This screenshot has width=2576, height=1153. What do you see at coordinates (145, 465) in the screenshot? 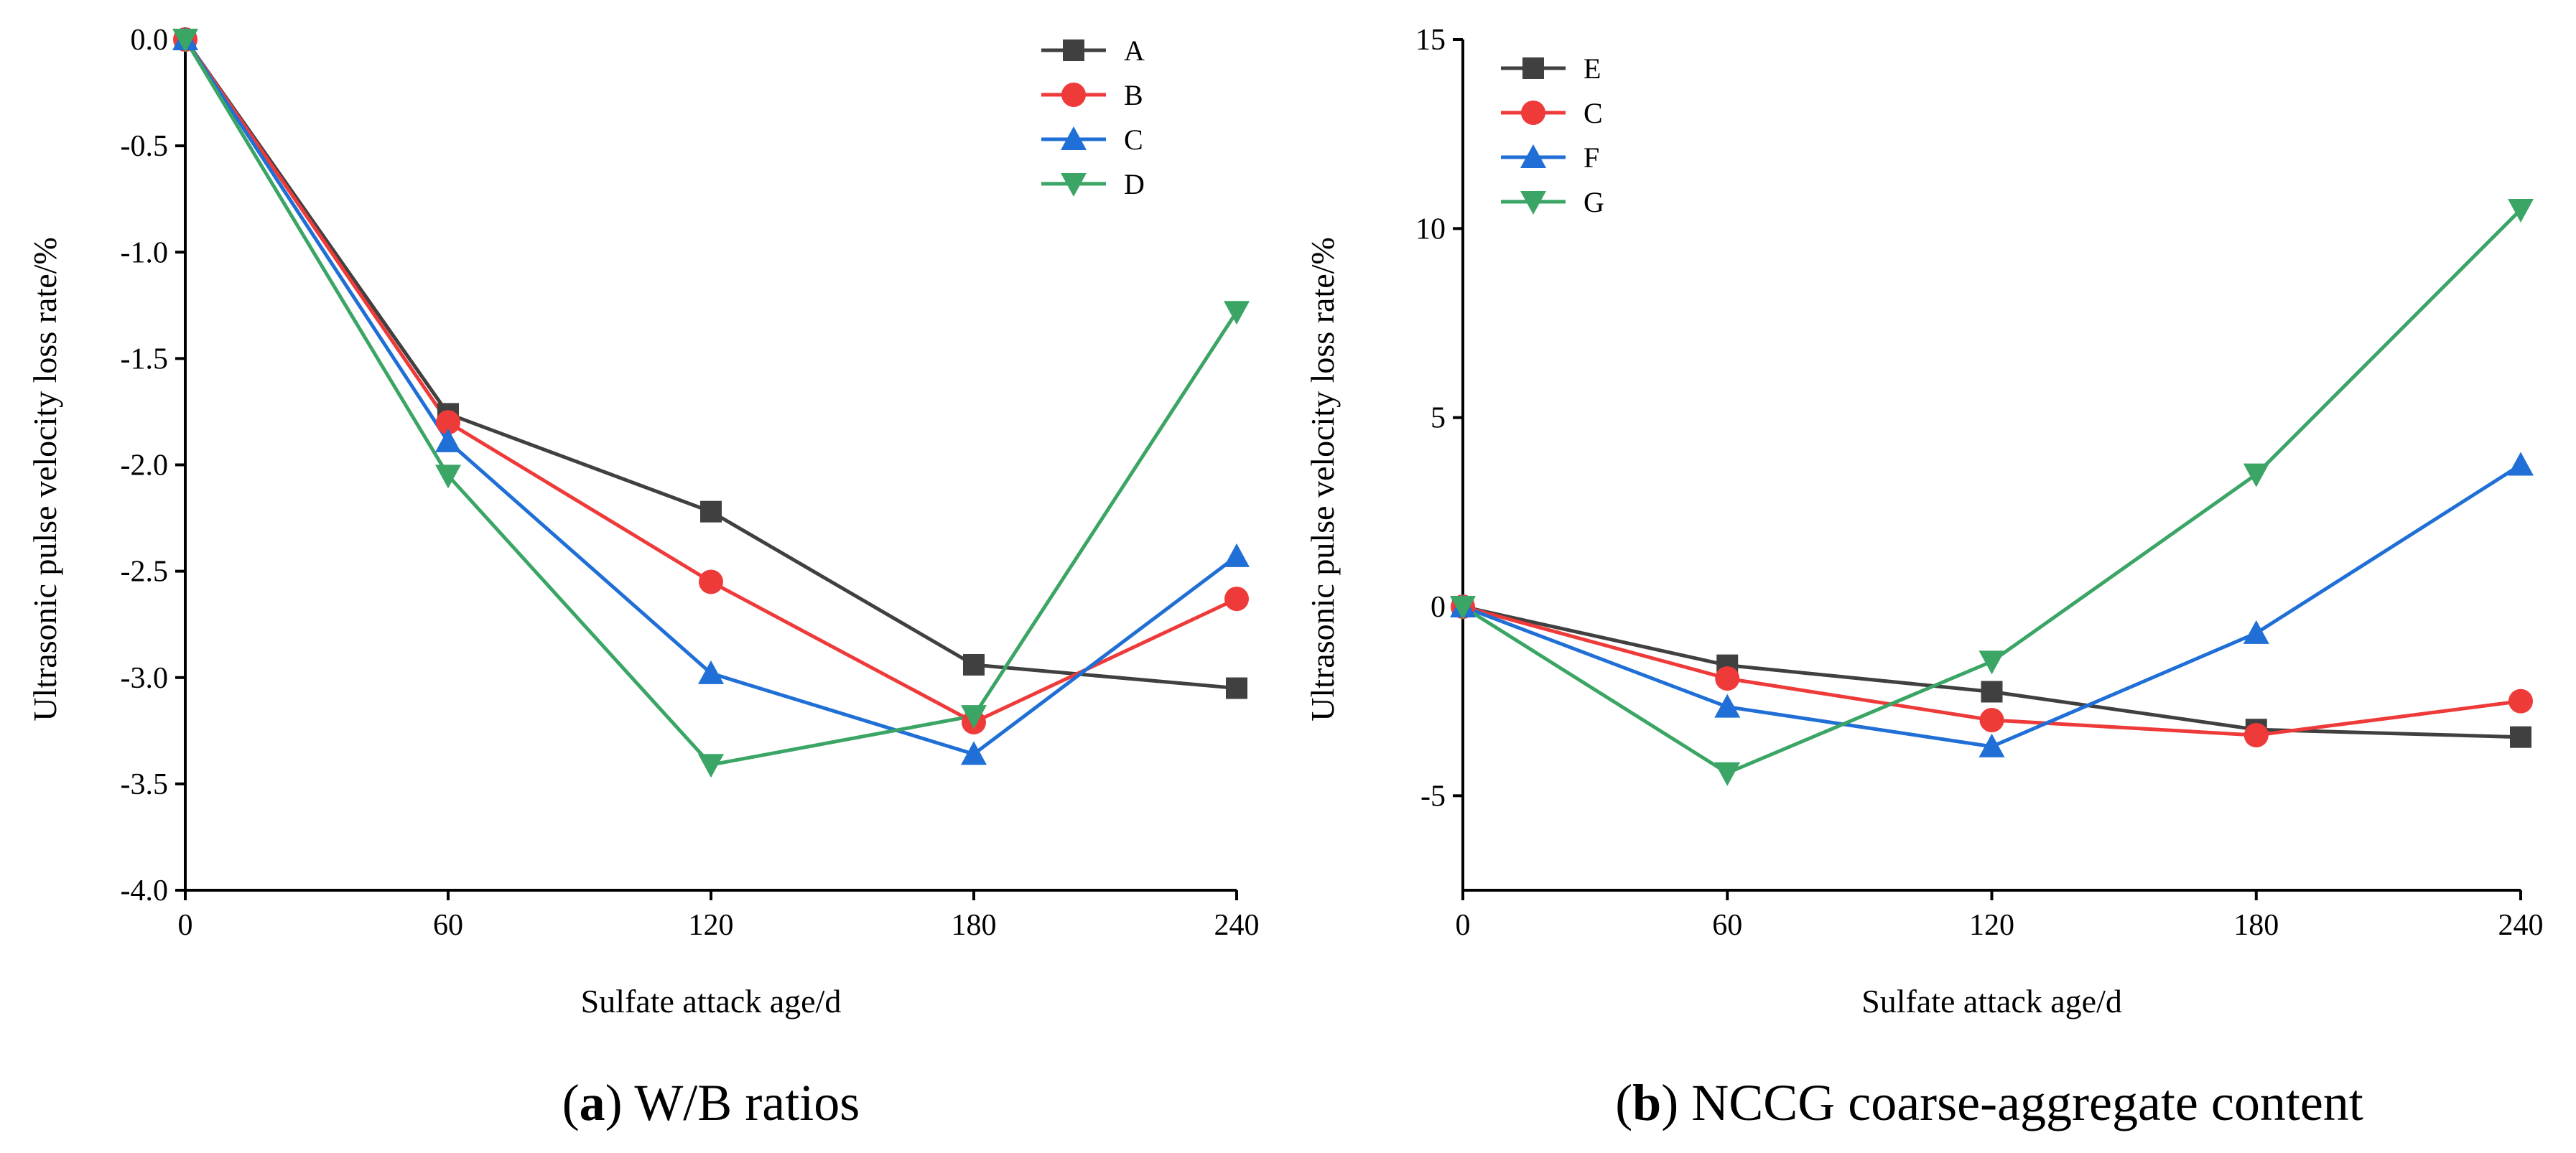
I see `y-tick-label: -2.0` at bounding box center [145, 465].